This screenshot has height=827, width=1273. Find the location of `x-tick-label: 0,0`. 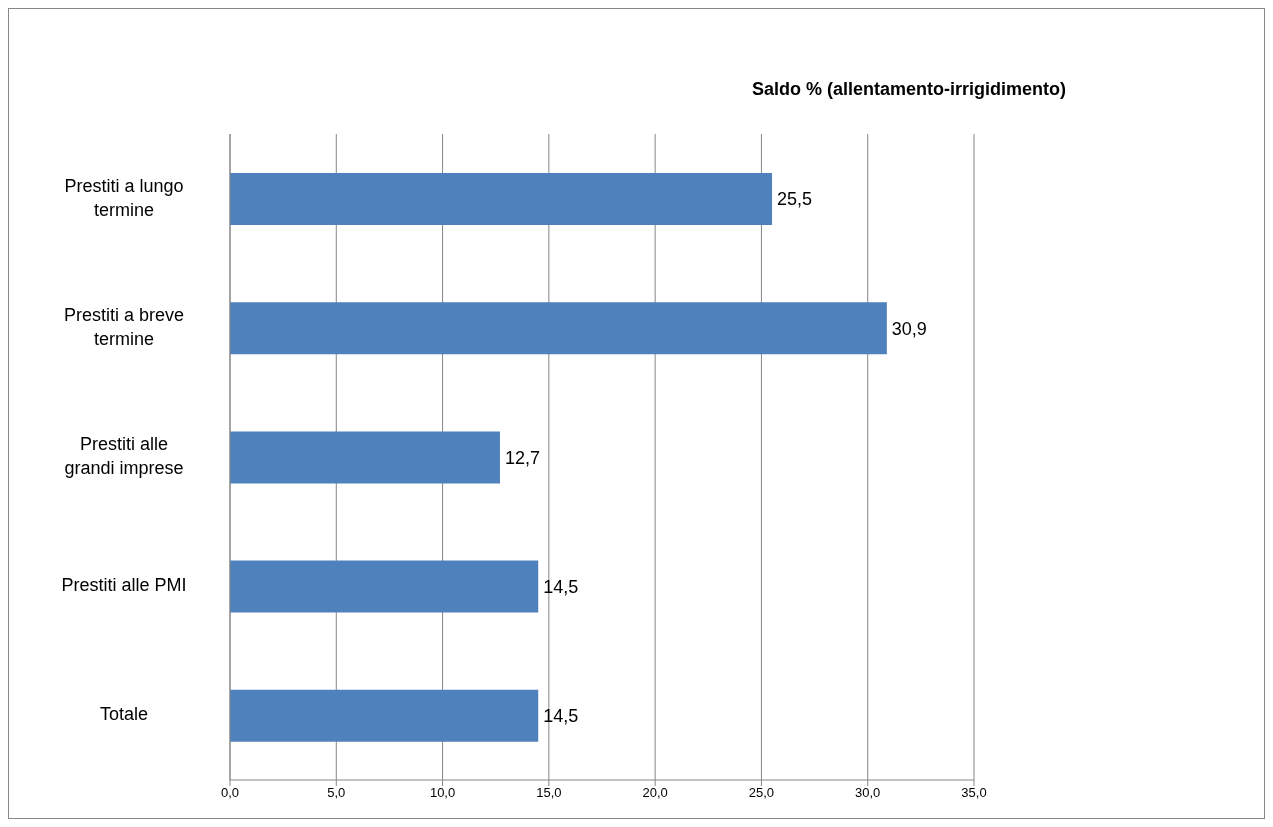

x-tick-label: 0,0 is located at coordinates (230, 793).